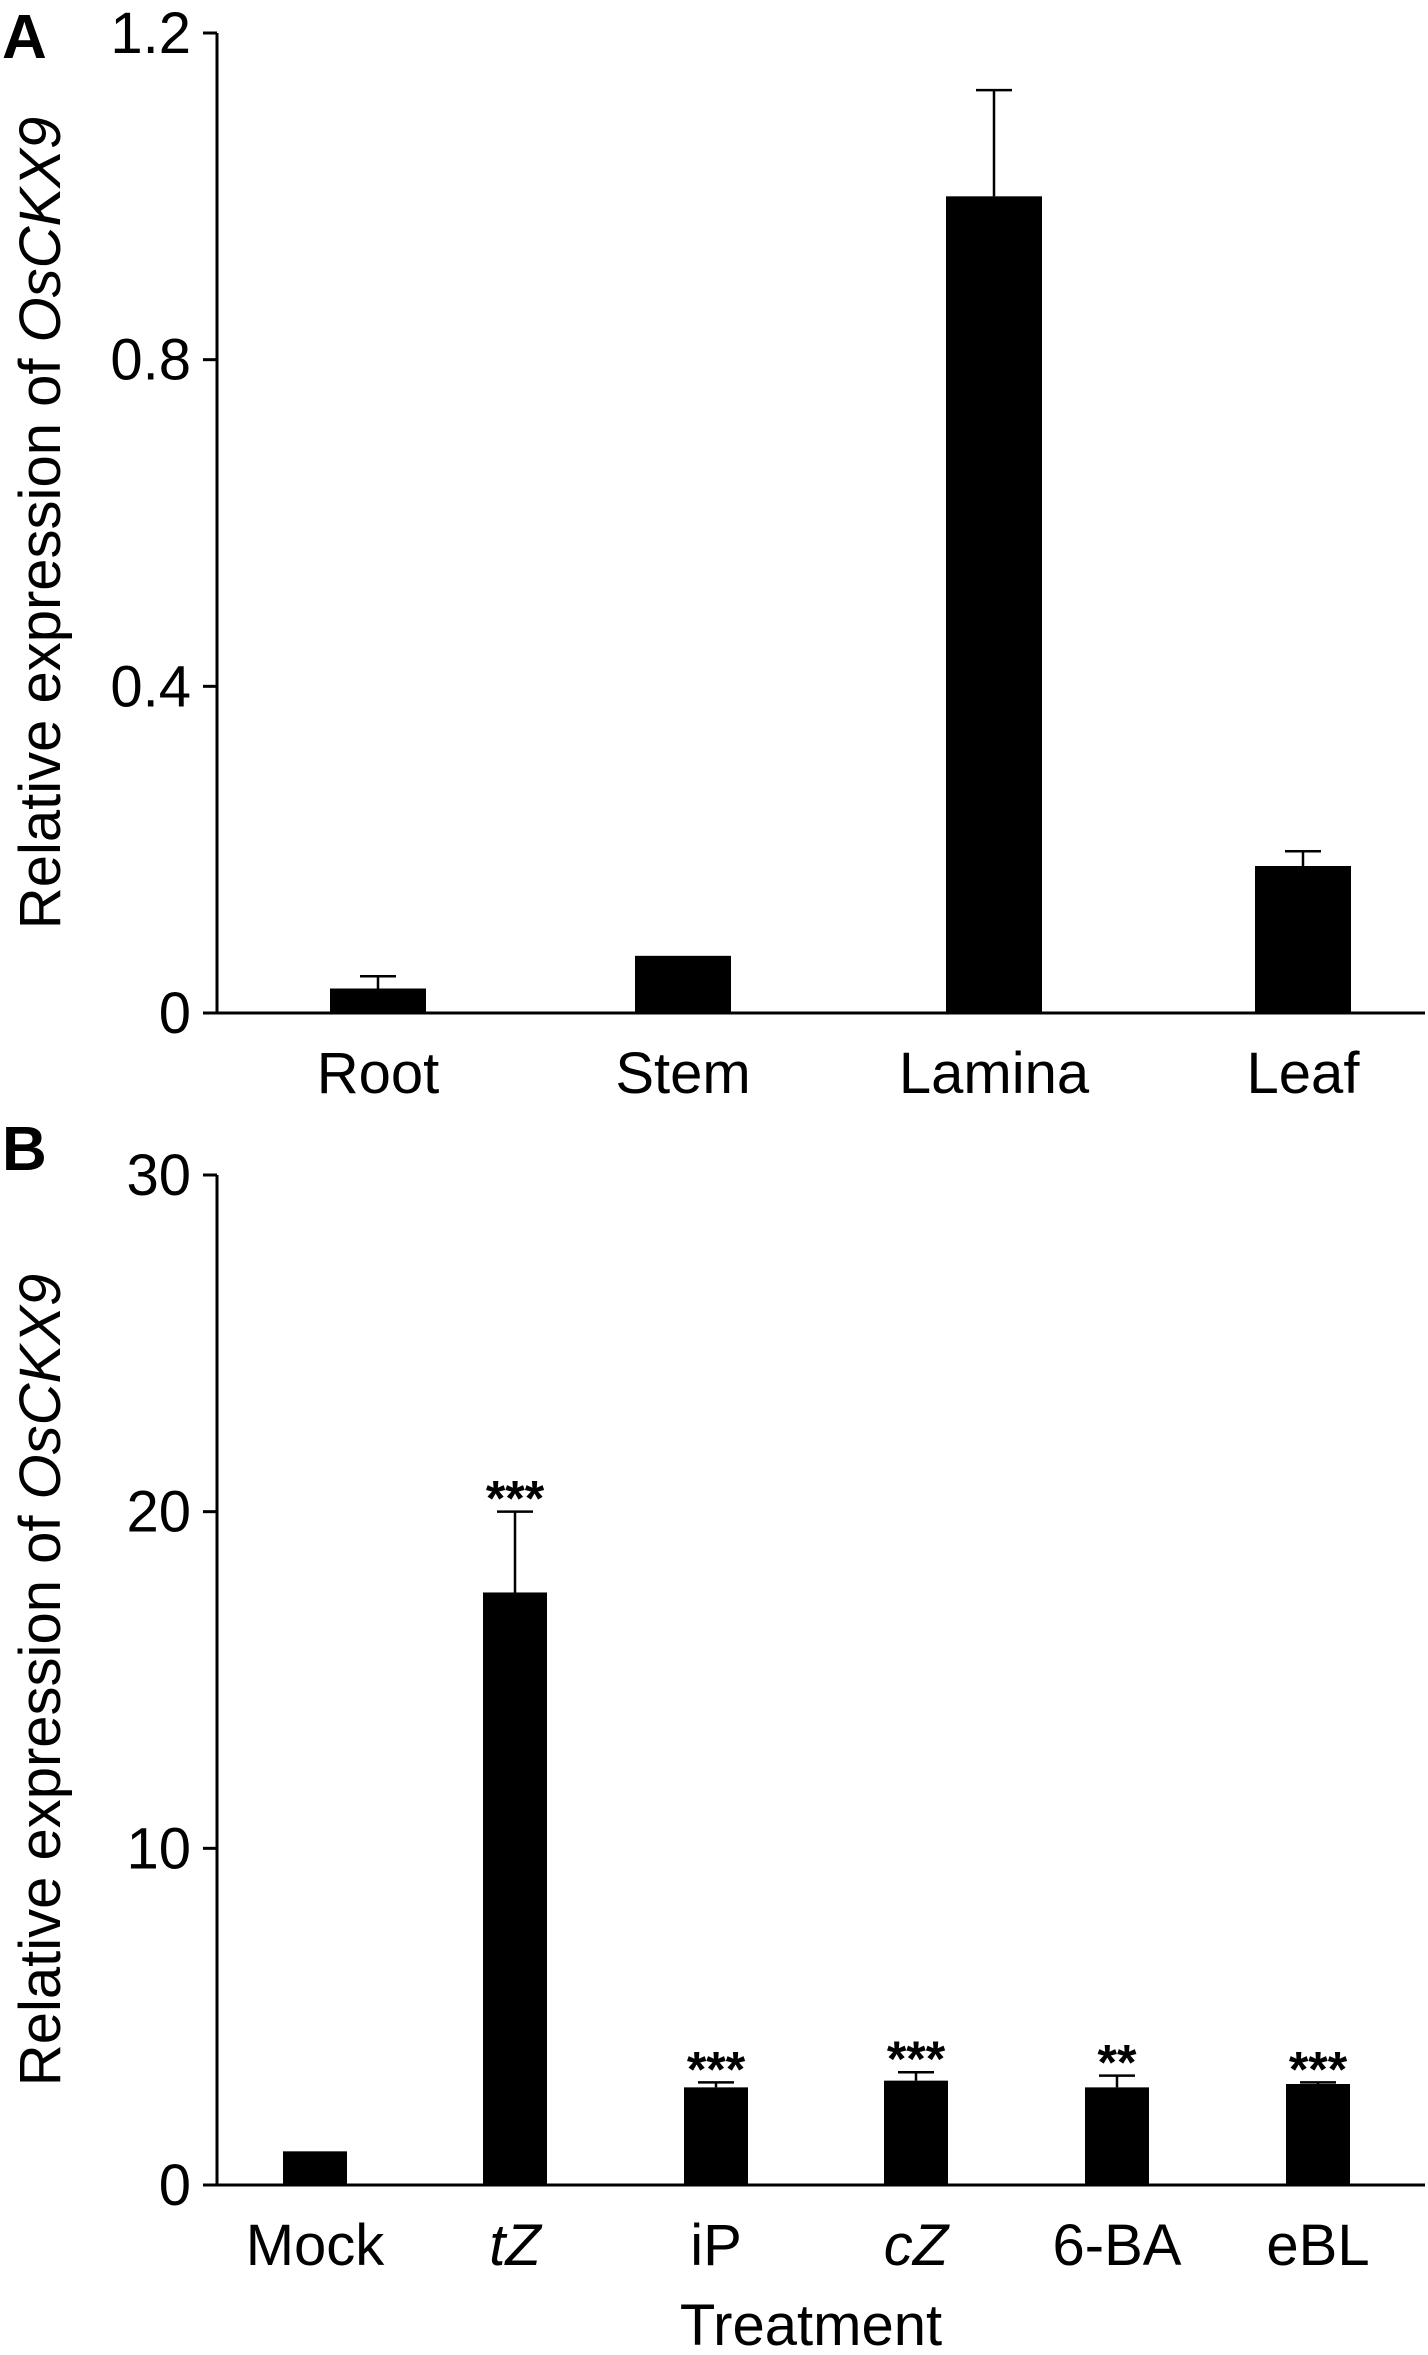 The height and width of the screenshot is (2355, 1428). What do you see at coordinates (1317, 2245) in the screenshot?
I see `x-tick-label: eBL` at bounding box center [1317, 2245].